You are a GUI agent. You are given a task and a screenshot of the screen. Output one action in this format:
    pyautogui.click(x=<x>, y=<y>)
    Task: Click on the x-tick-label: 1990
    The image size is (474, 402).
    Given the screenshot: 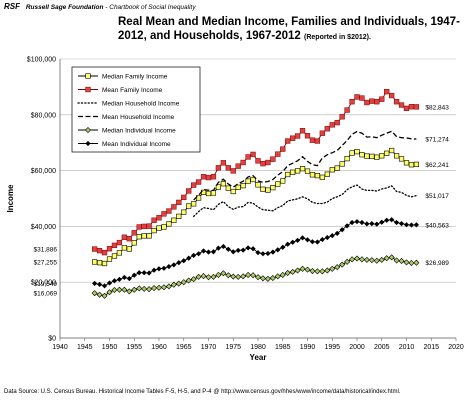 What is the action you would take?
    pyautogui.click(x=308, y=347)
    